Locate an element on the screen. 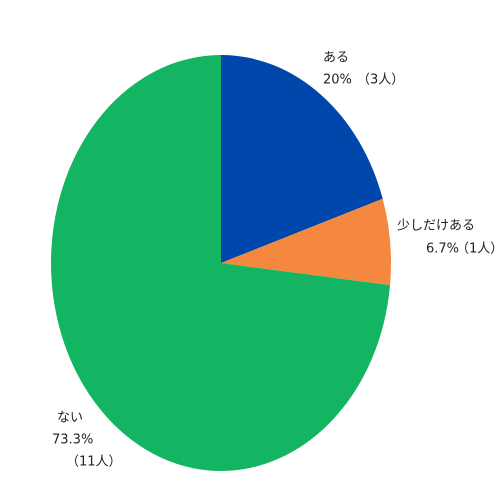  slice-label: ある is located at coordinates (336, 58).